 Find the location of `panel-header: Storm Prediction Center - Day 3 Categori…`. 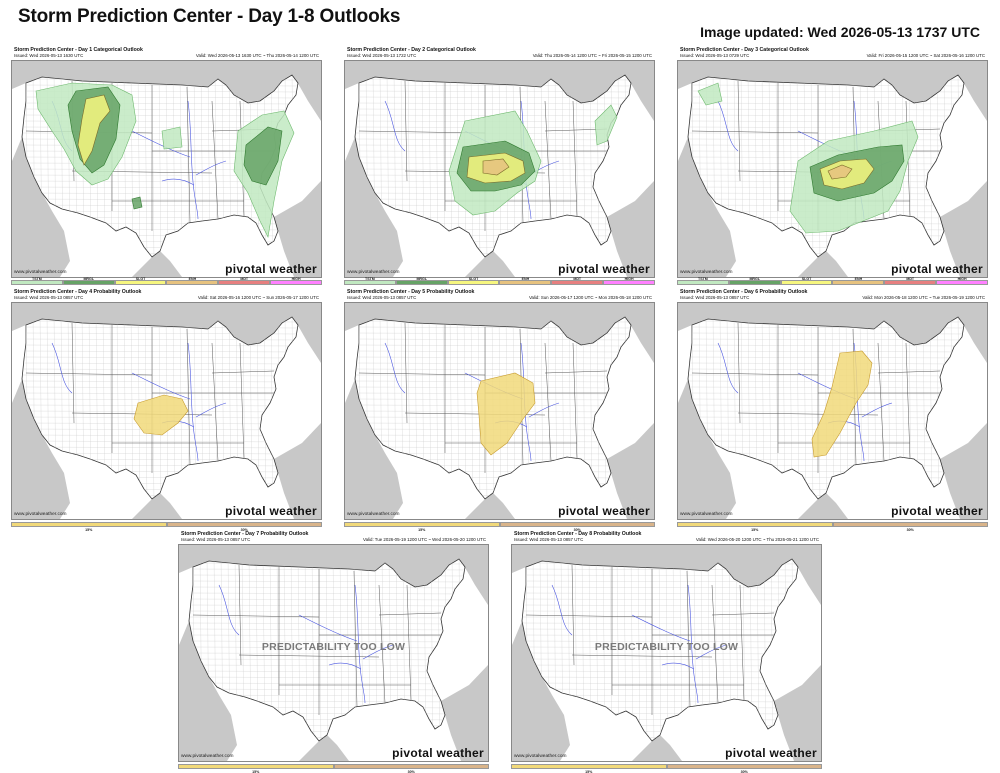

panel-header: Storm Prediction Center - Day 3 Categori… is located at coordinates (832, 54).